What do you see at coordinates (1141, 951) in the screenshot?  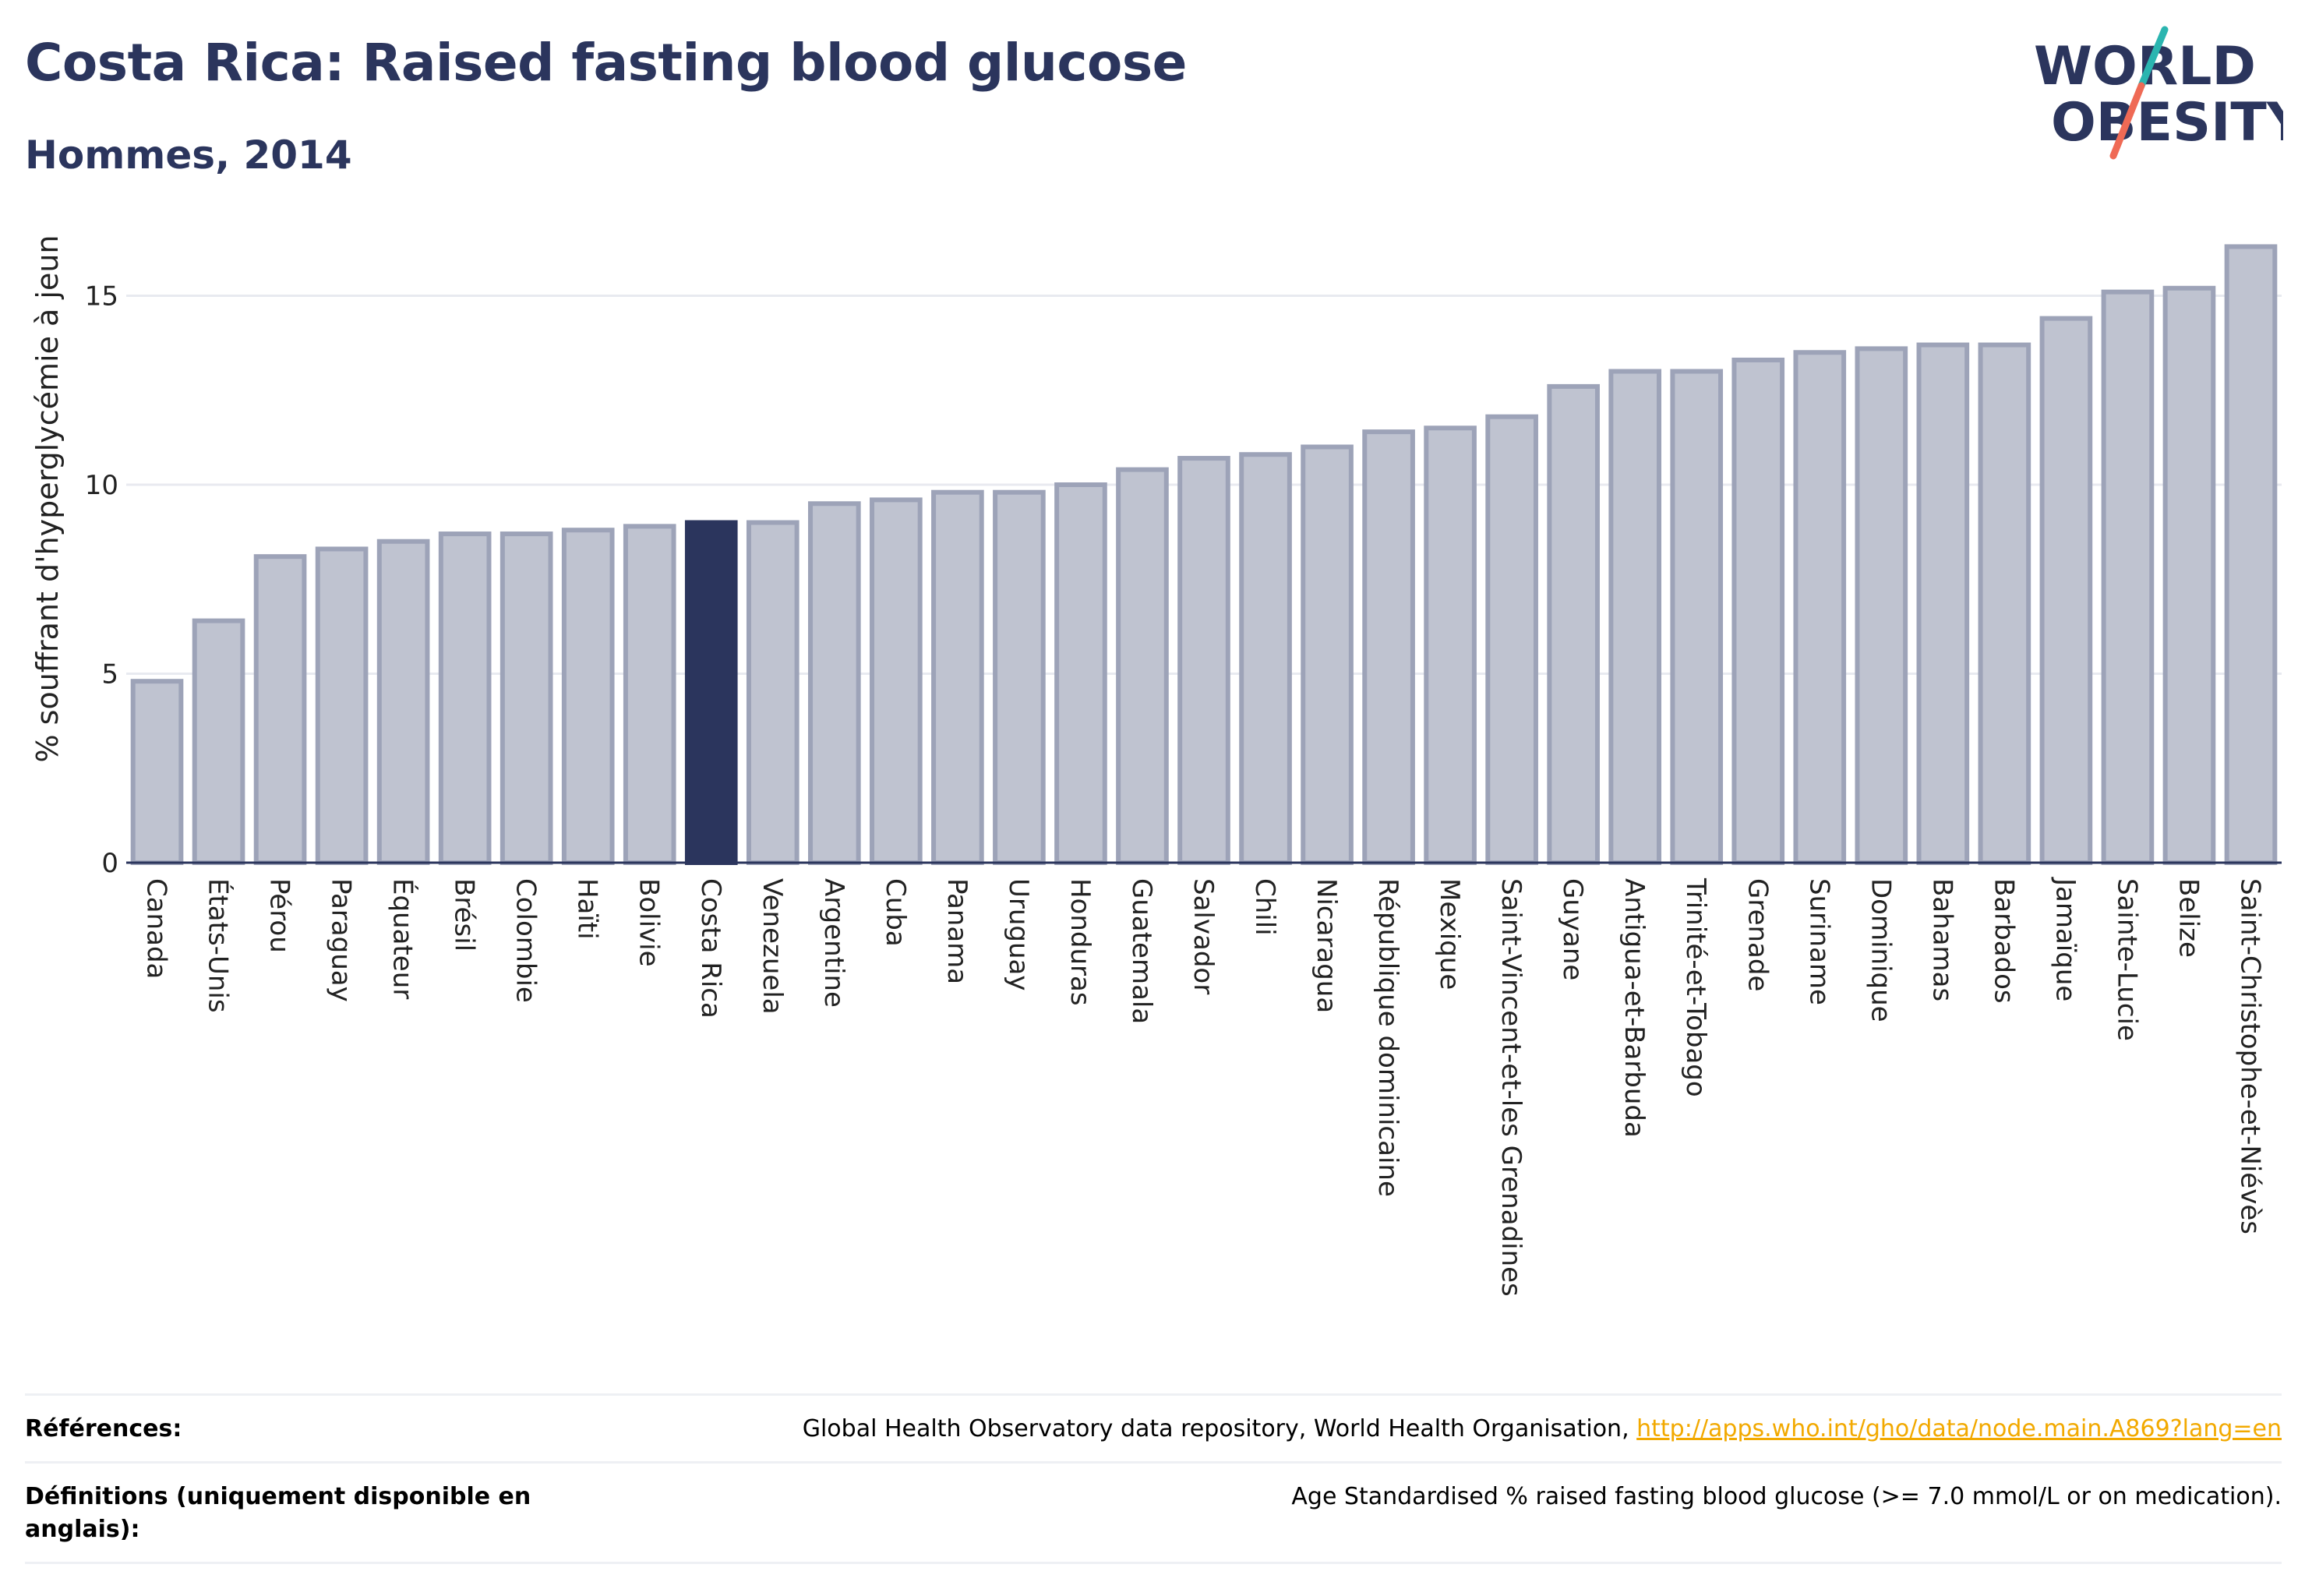 I see `x-category-label: Guatemala` at bounding box center [1141, 951].